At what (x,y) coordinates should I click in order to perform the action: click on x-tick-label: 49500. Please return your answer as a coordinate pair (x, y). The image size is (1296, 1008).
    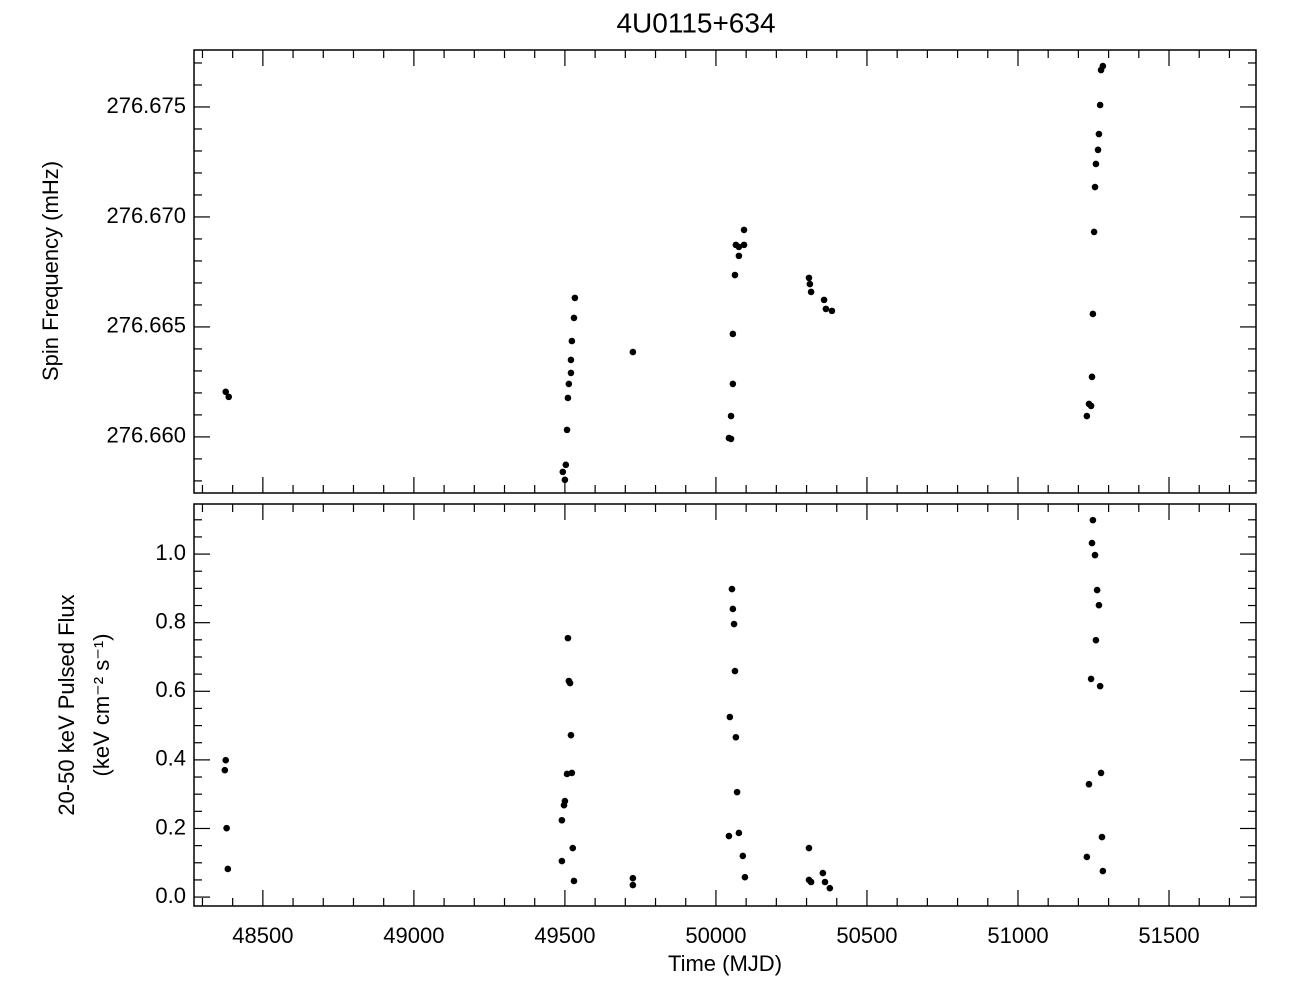
    Looking at the image, I should click on (564, 935).